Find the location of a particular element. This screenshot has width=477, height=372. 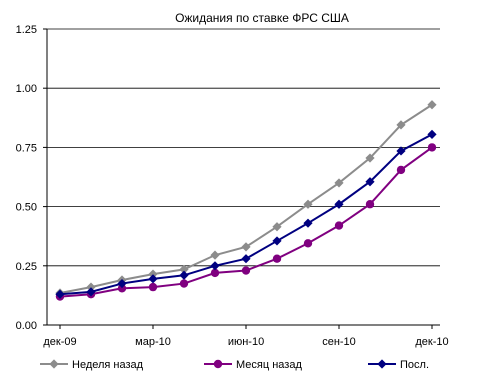

legend: Неделя назад Месяц назад Посл. is located at coordinates (234, 365).